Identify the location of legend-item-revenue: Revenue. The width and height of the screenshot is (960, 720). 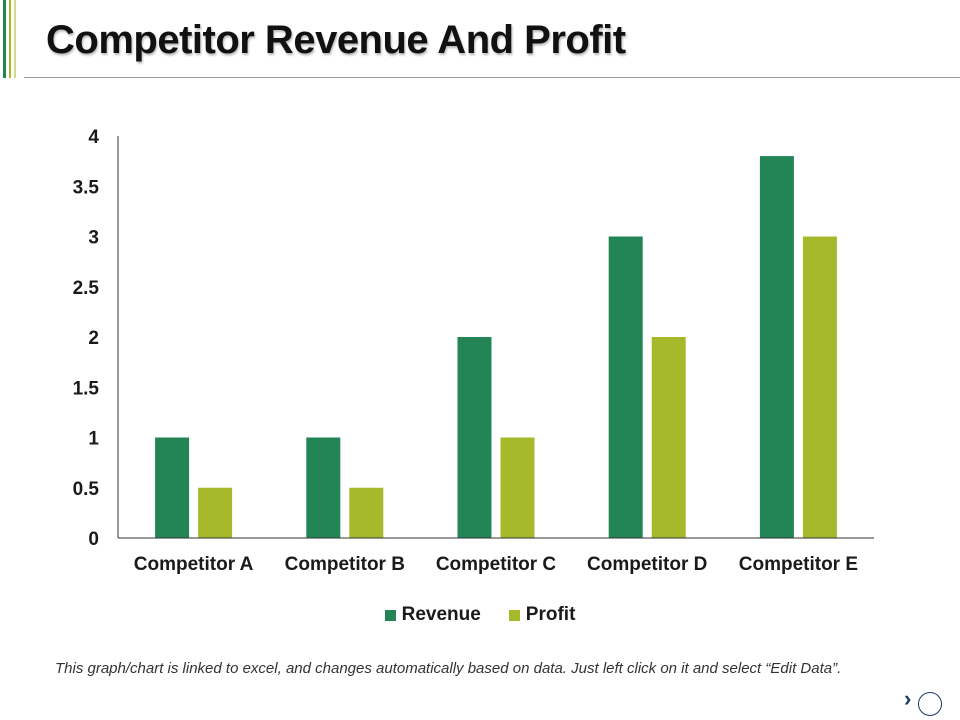
(432, 615).